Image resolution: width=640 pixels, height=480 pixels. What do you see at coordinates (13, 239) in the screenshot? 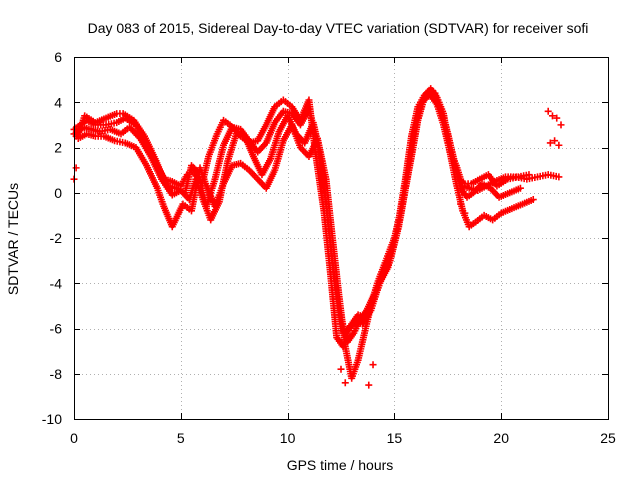
I see `y-axis-label: SDTVAR / TECUs` at bounding box center [13, 239].